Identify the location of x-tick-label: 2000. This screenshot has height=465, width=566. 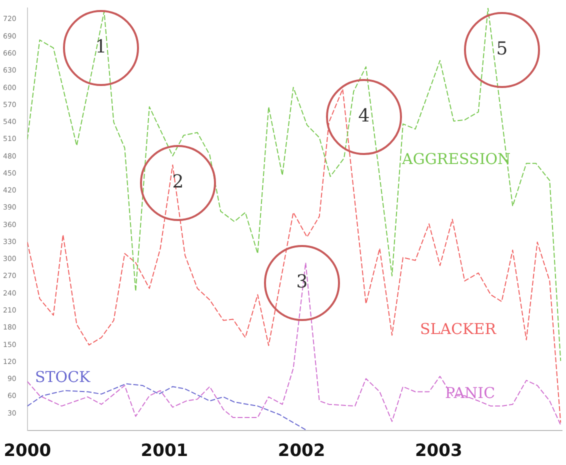
(28, 451).